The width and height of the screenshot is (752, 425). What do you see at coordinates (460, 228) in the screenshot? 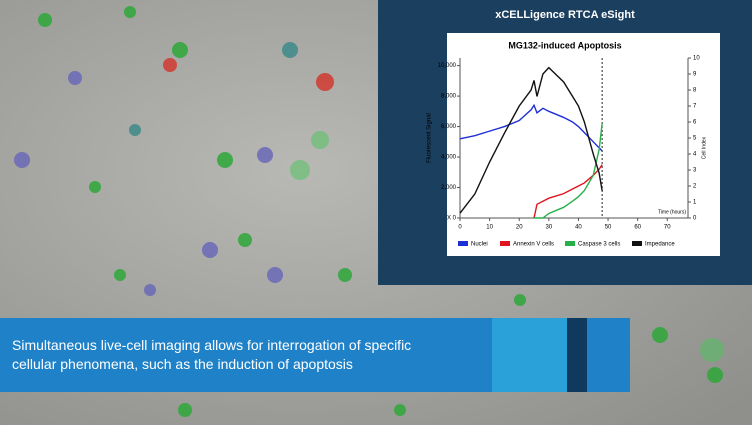
I see `x-tick-label: 0` at bounding box center [460, 228].